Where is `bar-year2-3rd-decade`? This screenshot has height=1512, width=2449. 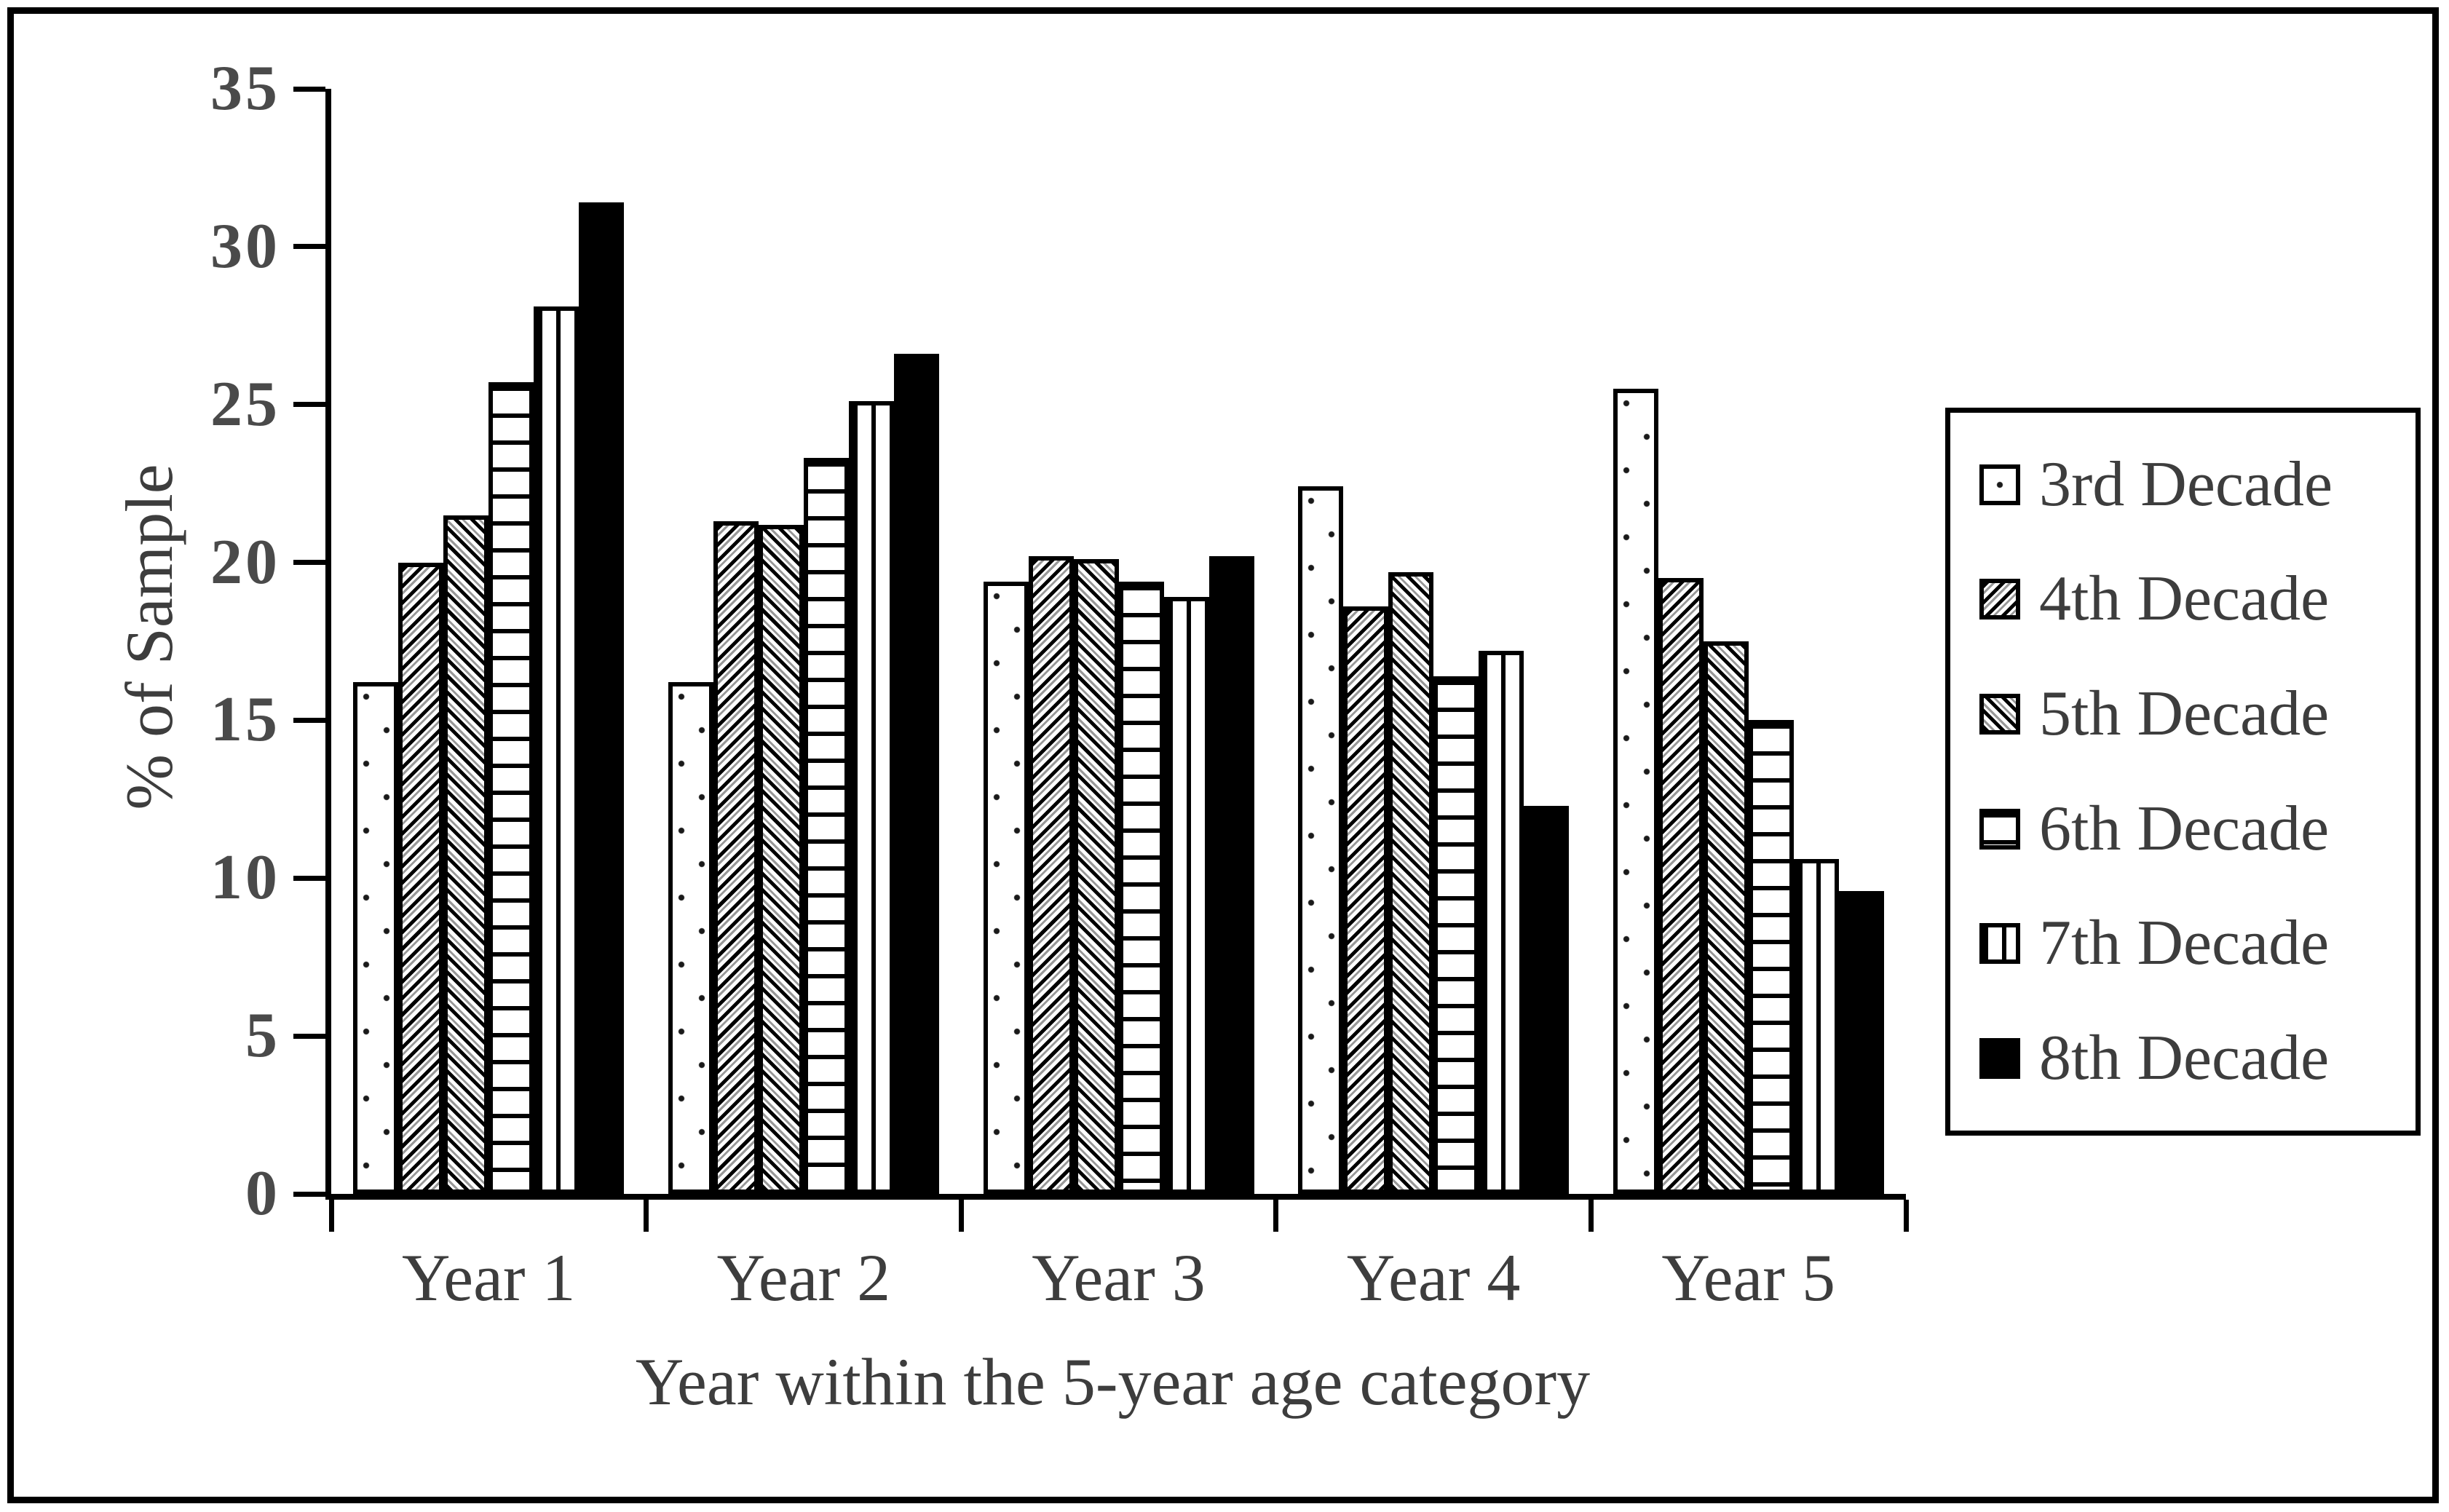 bar-year2-3rd-decade is located at coordinates (690, 938).